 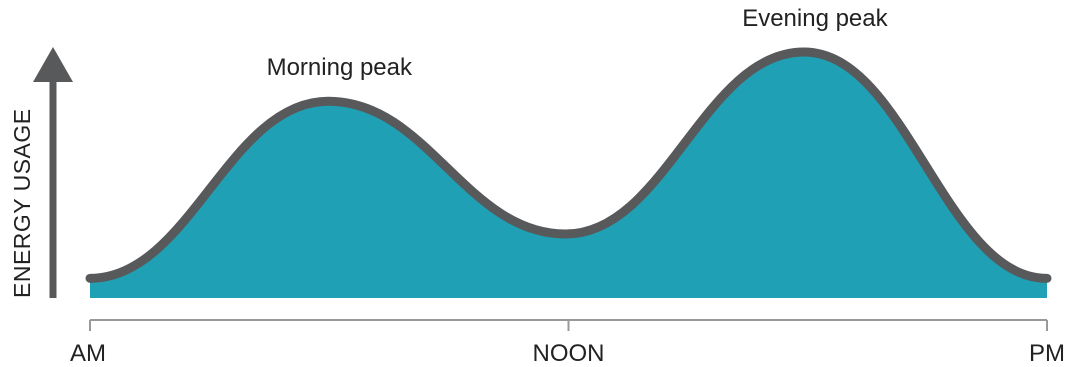 I want to click on x-tick-label-noon: NOON, so click(x=569, y=353).